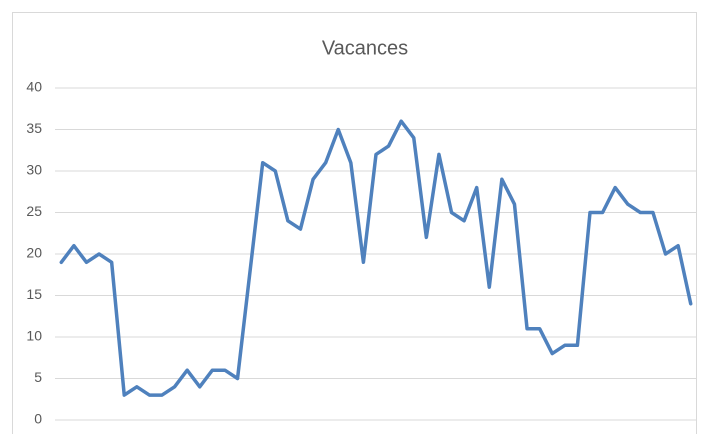 The image size is (709, 434). What do you see at coordinates (34, 253) in the screenshot?
I see `y-tick-label: 20` at bounding box center [34, 253].